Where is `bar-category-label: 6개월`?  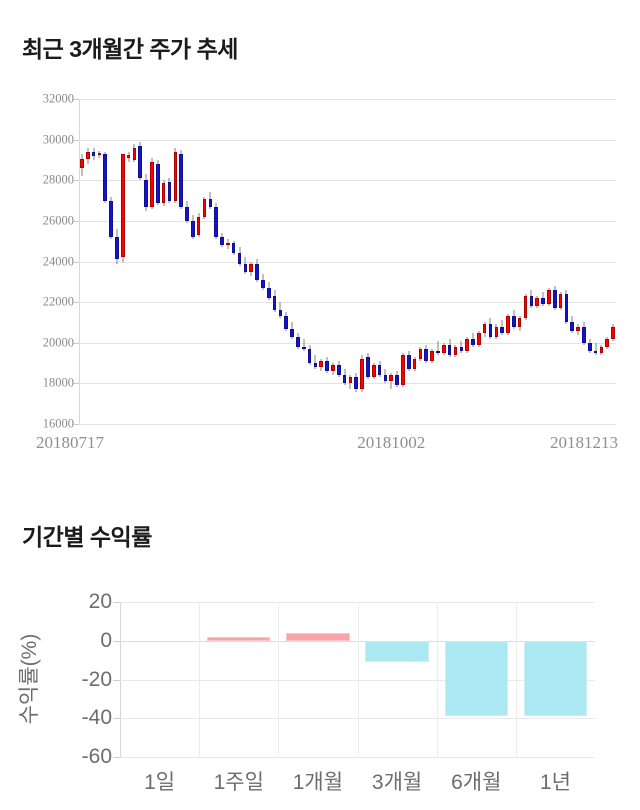 bar-category-label: 6개월 is located at coordinates (476, 782).